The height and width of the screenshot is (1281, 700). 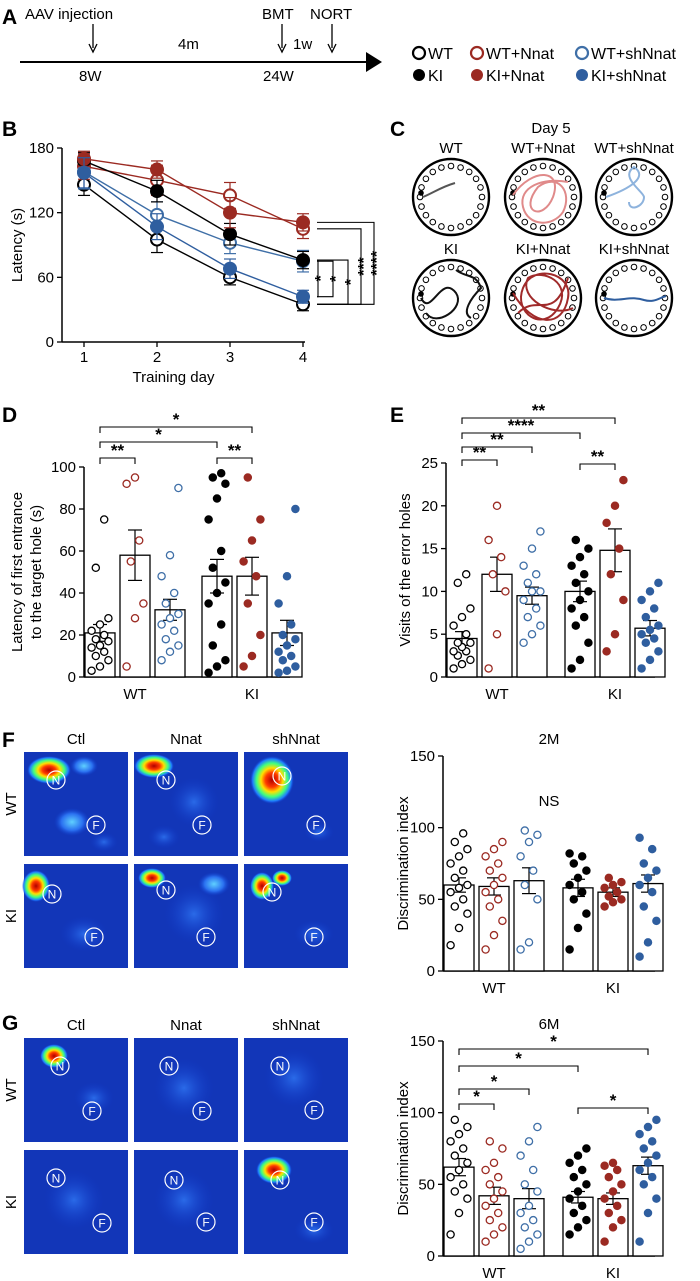 What do you see at coordinates (434, 634) in the screenshot?
I see `y-tick-label: 5` at bounding box center [434, 634].